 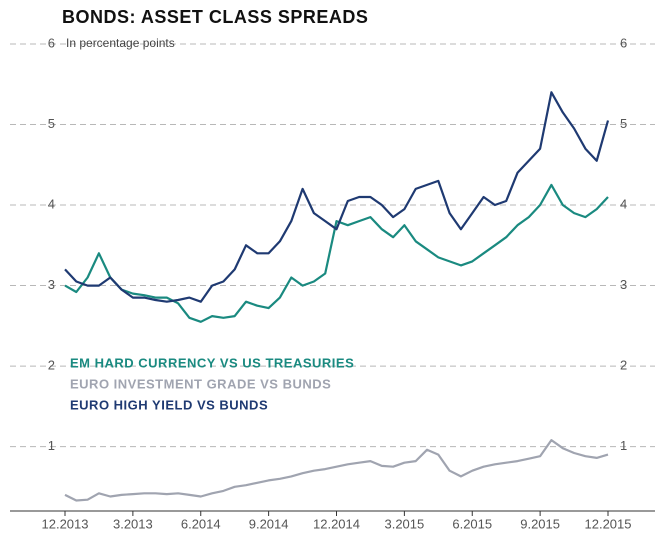 I want to click on y-tick-label-right: 1, so click(x=623, y=445).